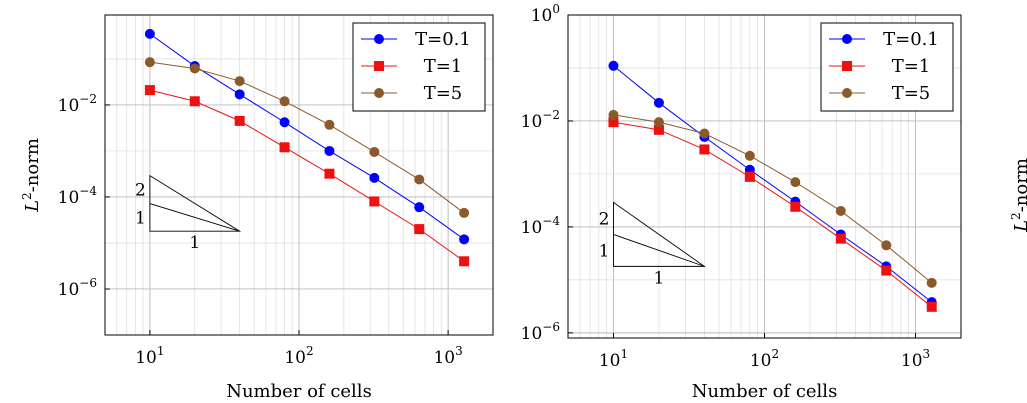  What do you see at coordinates (31, 175) in the screenshot?
I see `y-axis-label: L2-norm` at bounding box center [31, 175].